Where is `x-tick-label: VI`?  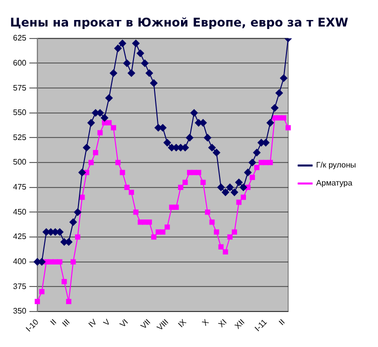
x-tick-label: VI is located at coordinates (124, 323).